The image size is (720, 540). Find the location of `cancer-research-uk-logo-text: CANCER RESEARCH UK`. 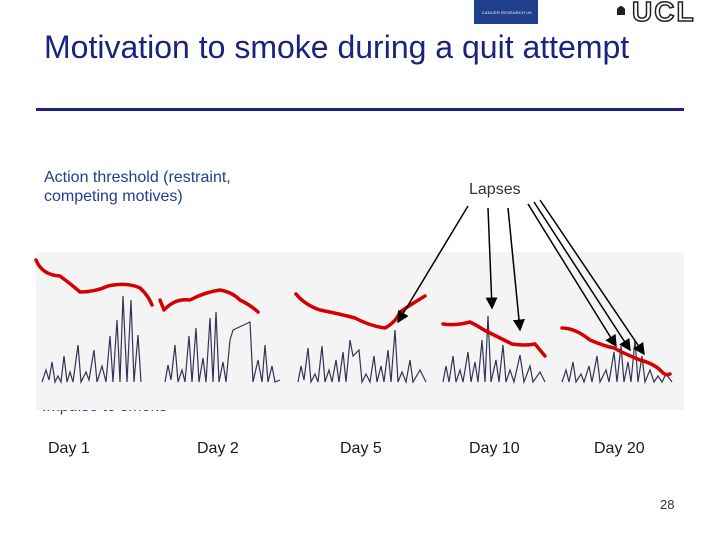

cancer-research-uk-logo-text: CANCER RESEARCH UK is located at coordinates (507, 12).